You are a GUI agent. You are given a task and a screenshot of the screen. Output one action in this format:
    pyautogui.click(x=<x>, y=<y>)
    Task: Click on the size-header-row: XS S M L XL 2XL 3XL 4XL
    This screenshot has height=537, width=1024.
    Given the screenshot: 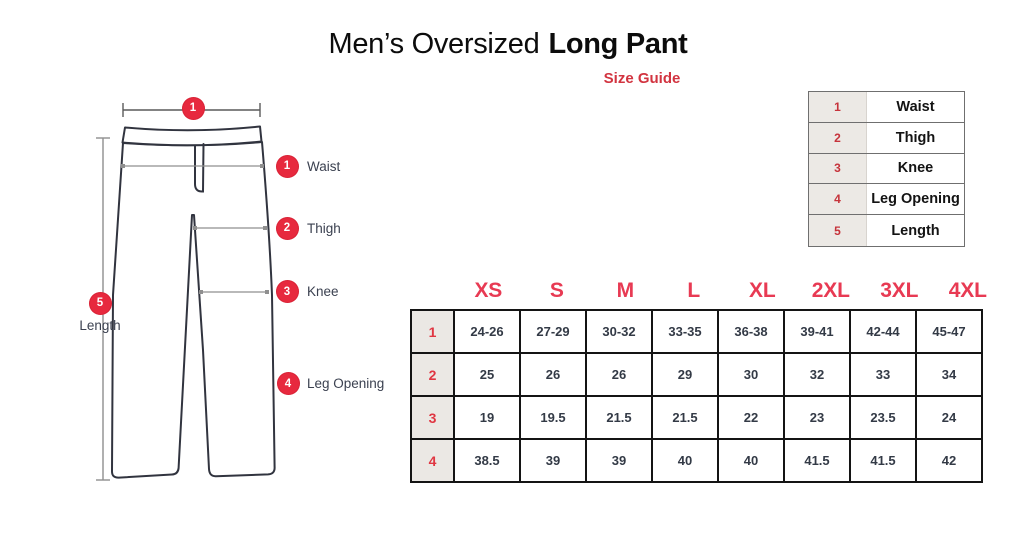 What is the action you would take?
    pyautogui.click(x=728, y=291)
    